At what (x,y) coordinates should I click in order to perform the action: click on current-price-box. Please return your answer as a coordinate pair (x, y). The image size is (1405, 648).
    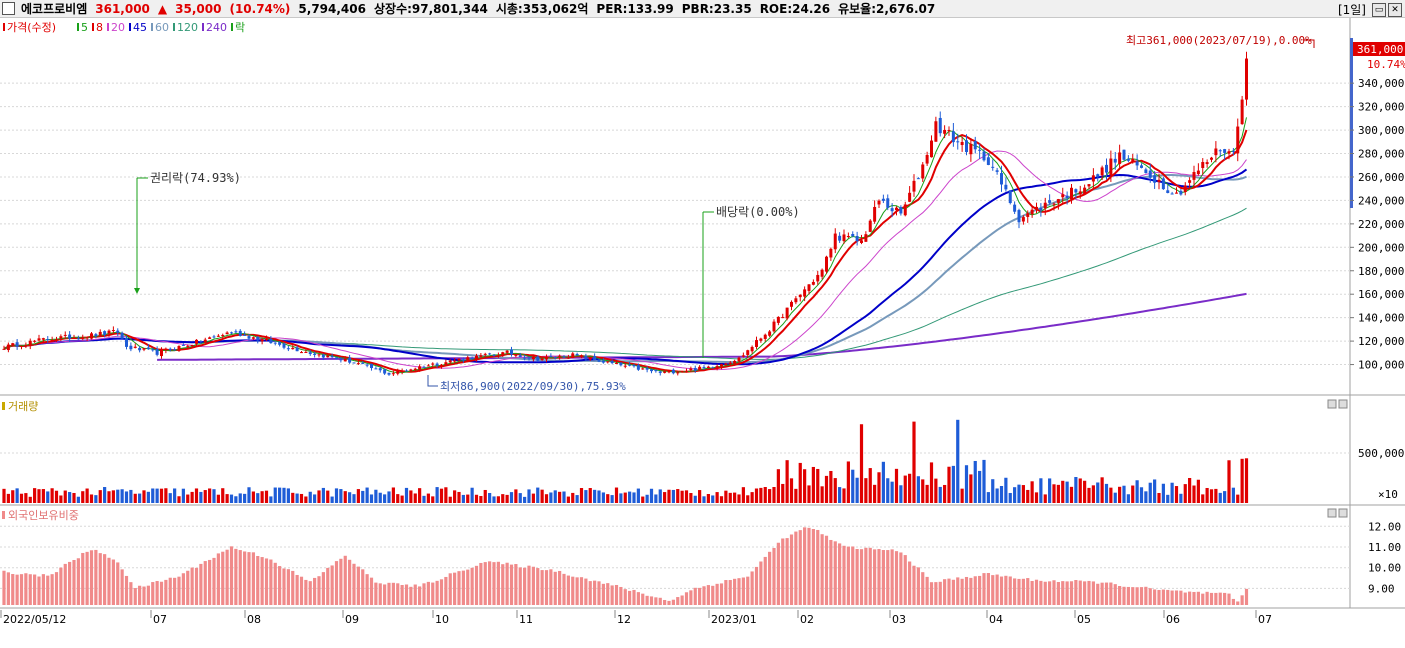
    Looking at the image, I should click on (1379, 49).